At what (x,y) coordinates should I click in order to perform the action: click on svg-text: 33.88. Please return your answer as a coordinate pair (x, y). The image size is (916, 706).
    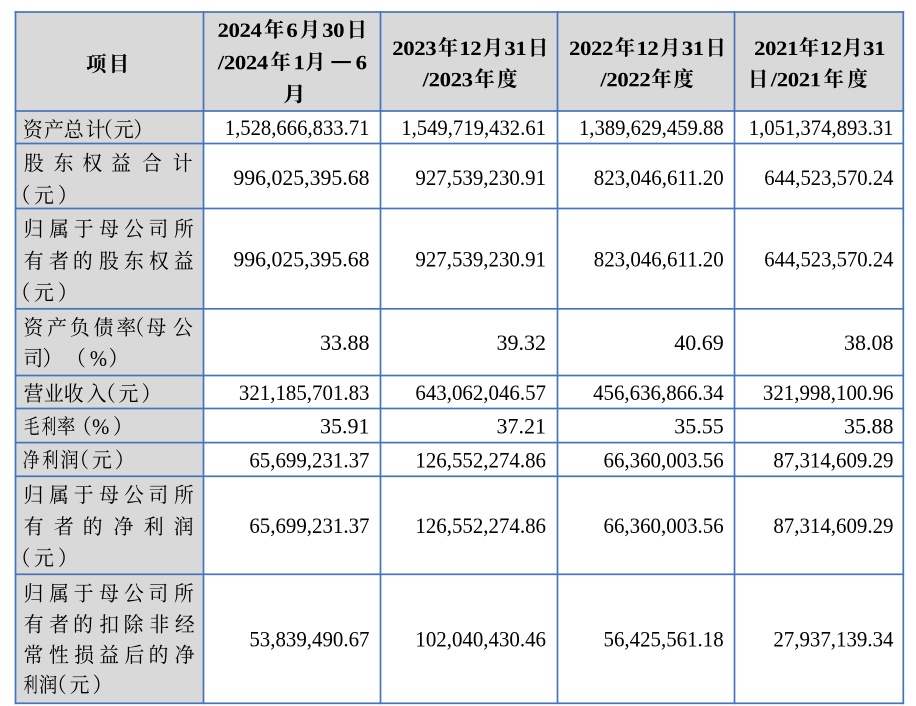
    Looking at the image, I should click on (345, 342).